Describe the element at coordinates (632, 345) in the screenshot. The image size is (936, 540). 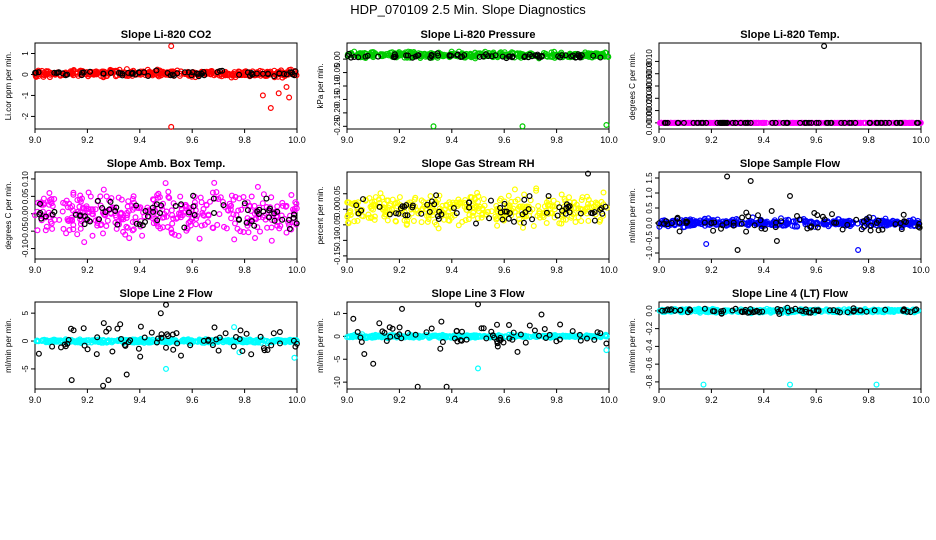
I see `y-axis-label: ml/min per min.` at that location.